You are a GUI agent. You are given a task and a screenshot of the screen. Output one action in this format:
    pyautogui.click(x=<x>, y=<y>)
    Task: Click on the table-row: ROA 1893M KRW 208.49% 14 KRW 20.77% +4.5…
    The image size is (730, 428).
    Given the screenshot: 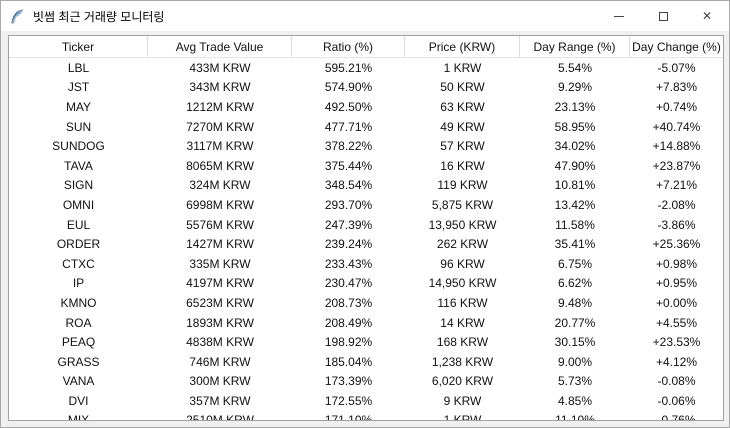 What is the action you would take?
    pyautogui.click(x=366, y=323)
    